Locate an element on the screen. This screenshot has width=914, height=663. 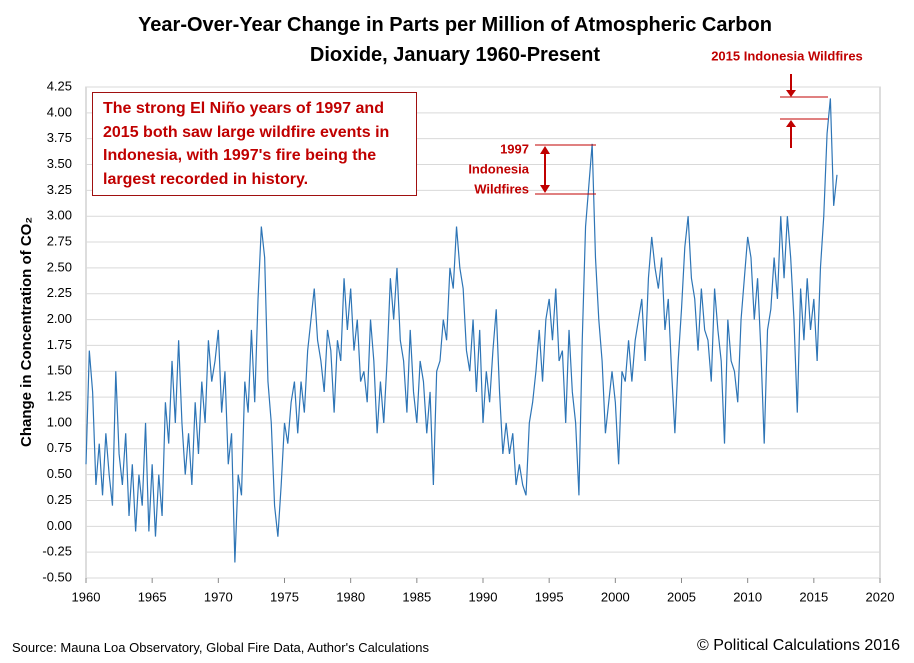
annotation-arrowheads is located at coordinates (668, 141).